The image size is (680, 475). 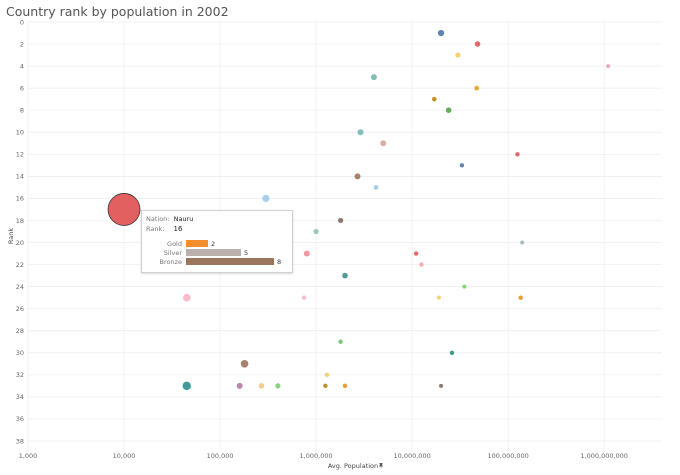 I want to click on y-axis-title: Rank, so click(x=11, y=236).